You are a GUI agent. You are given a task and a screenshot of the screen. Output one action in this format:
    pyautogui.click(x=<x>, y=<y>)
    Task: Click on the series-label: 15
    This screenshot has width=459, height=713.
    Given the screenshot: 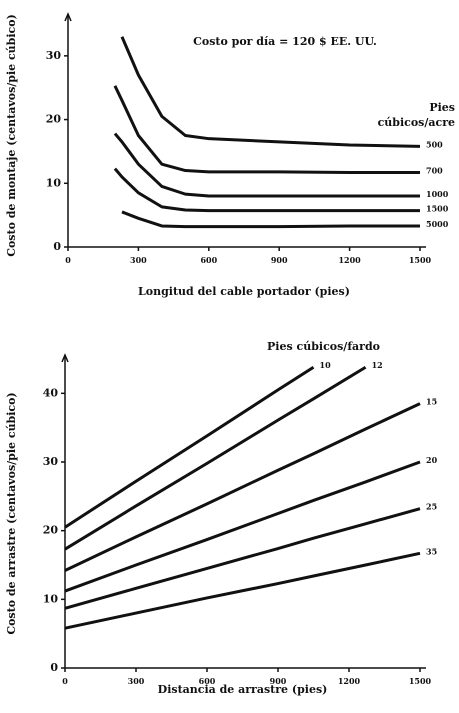 What is the action you would take?
    pyautogui.click(x=431, y=402)
    